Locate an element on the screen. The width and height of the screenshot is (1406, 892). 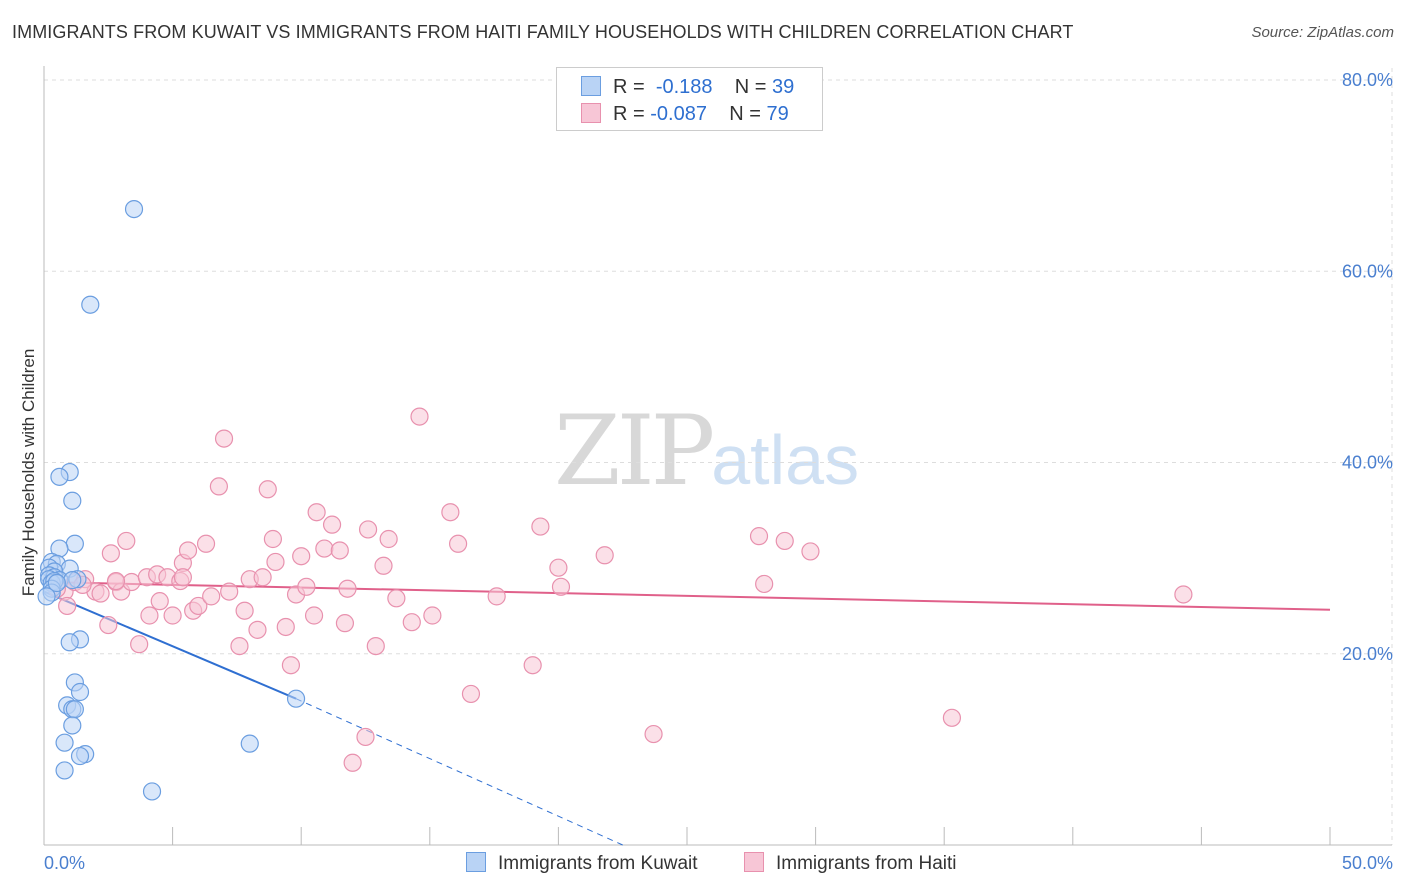
legend-row-haiti: R = -0.087 N = 79 is located at coordinates (685, 114).